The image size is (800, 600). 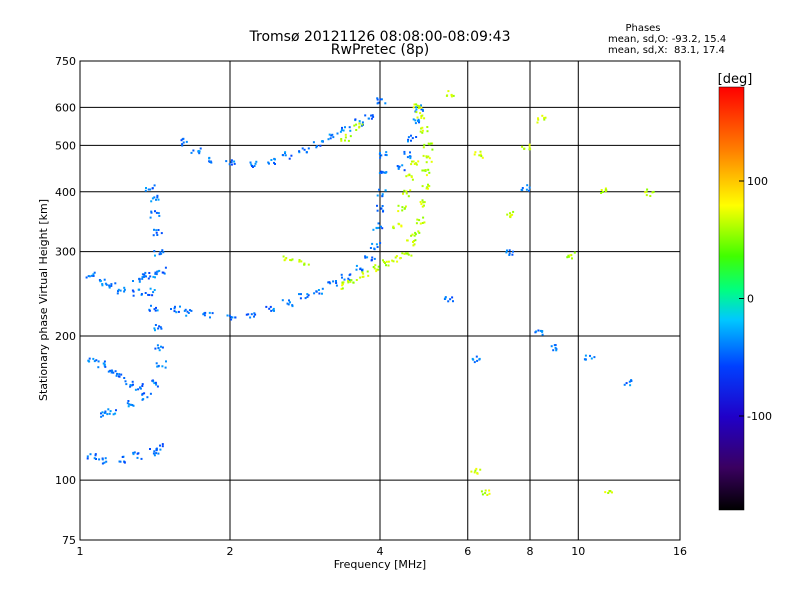 I want to click on x-tick-label: 4, so click(x=380, y=551).